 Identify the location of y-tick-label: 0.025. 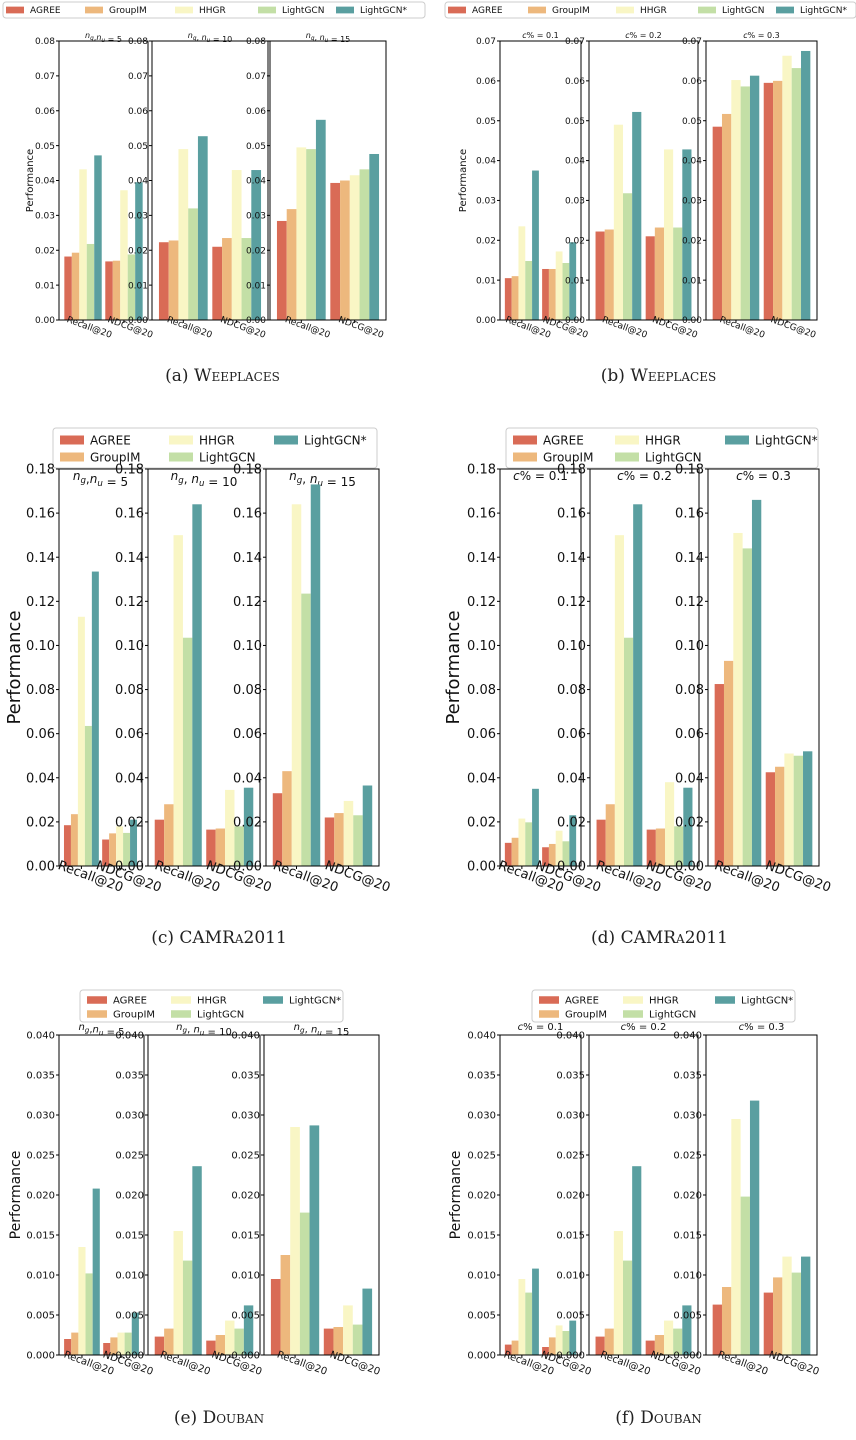
(245, 1156).